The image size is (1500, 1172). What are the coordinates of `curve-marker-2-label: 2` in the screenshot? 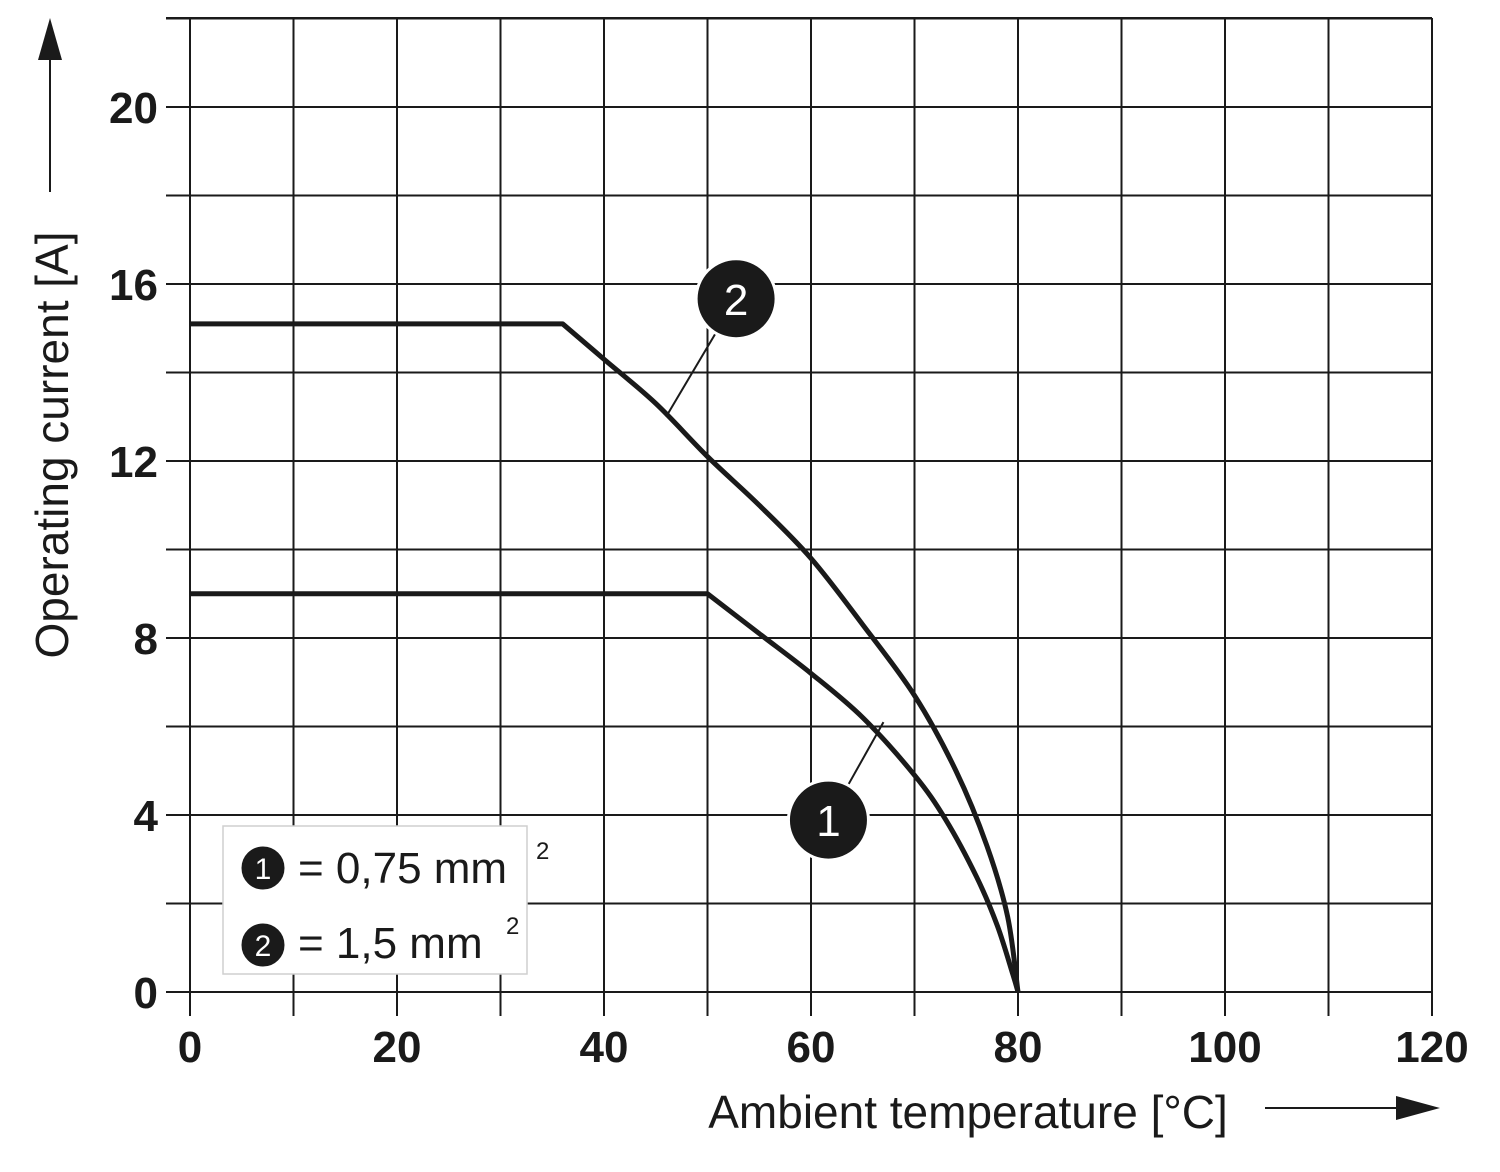 It's located at (736, 300).